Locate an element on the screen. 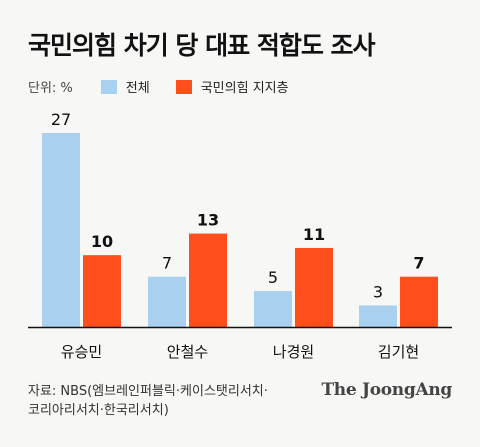  unit-label: 단위: % is located at coordinates (50, 88).